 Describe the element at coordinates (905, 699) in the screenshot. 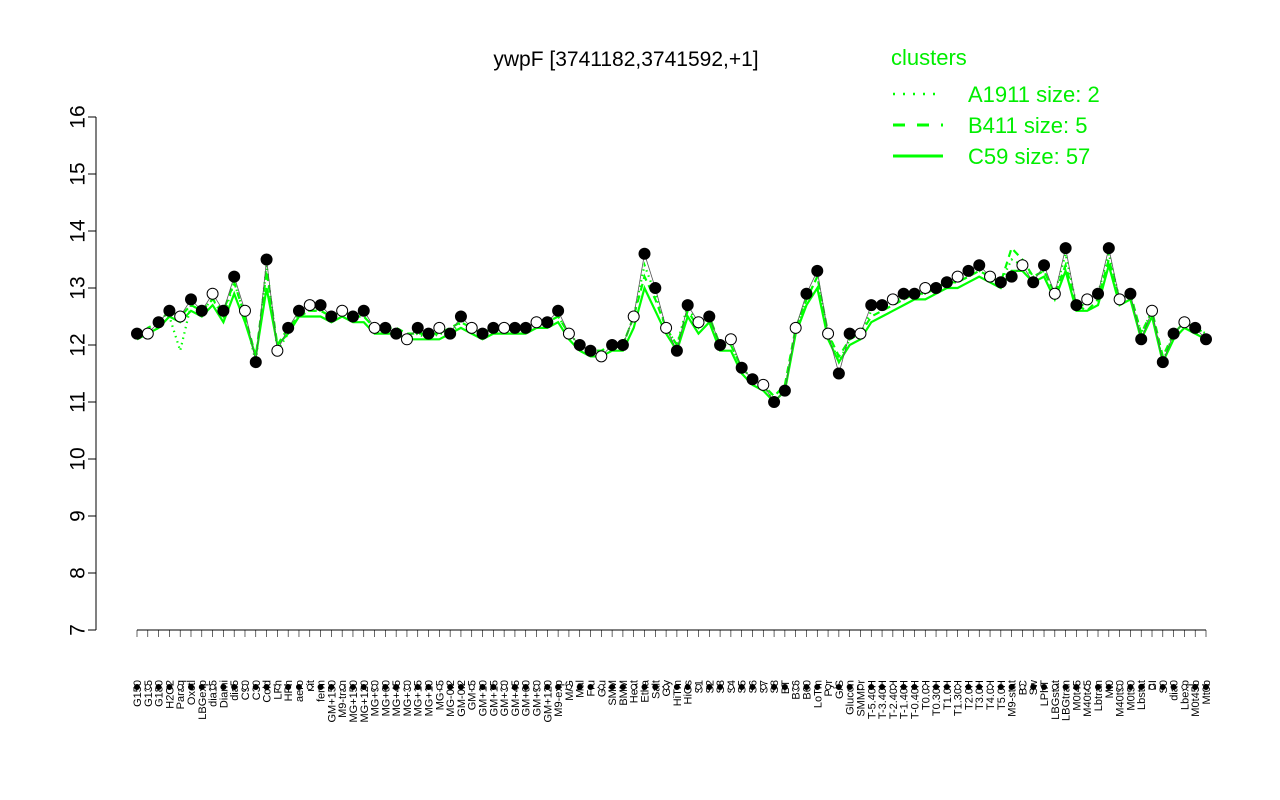

I see `x-tick-label: T-1.40H` at that location.